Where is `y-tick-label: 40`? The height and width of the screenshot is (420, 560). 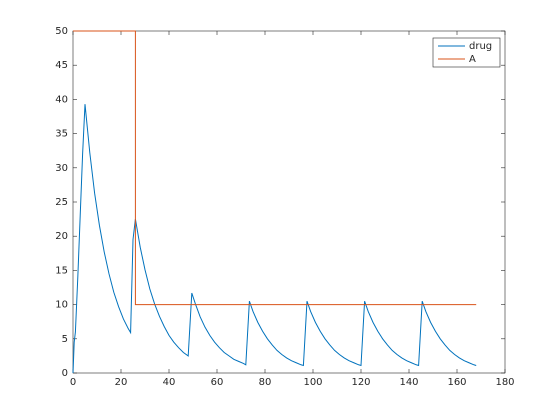
y-tick-label: 40 is located at coordinates (61, 99).